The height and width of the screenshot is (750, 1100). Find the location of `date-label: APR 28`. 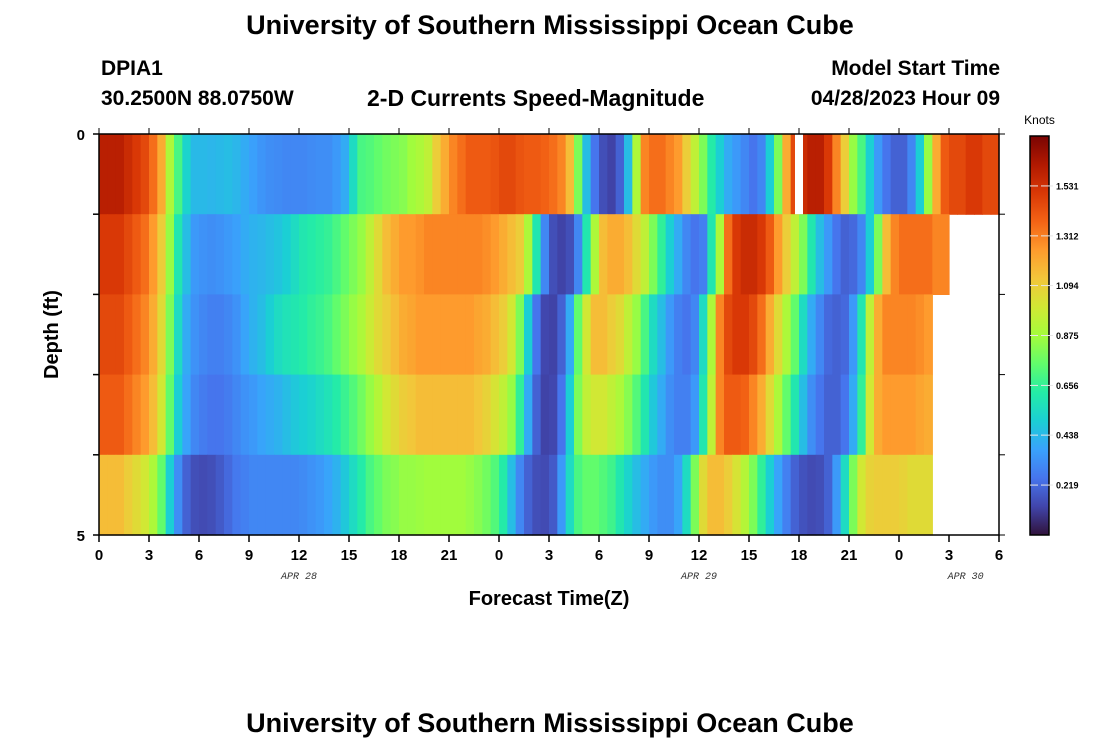

date-label: APR 28 is located at coordinates (298, 577).